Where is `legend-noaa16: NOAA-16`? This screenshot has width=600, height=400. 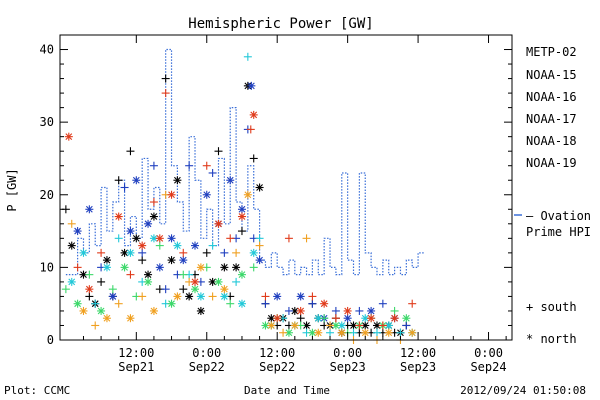
legend-noaa16: NOAA-16 is located at coordinates (551, 97).